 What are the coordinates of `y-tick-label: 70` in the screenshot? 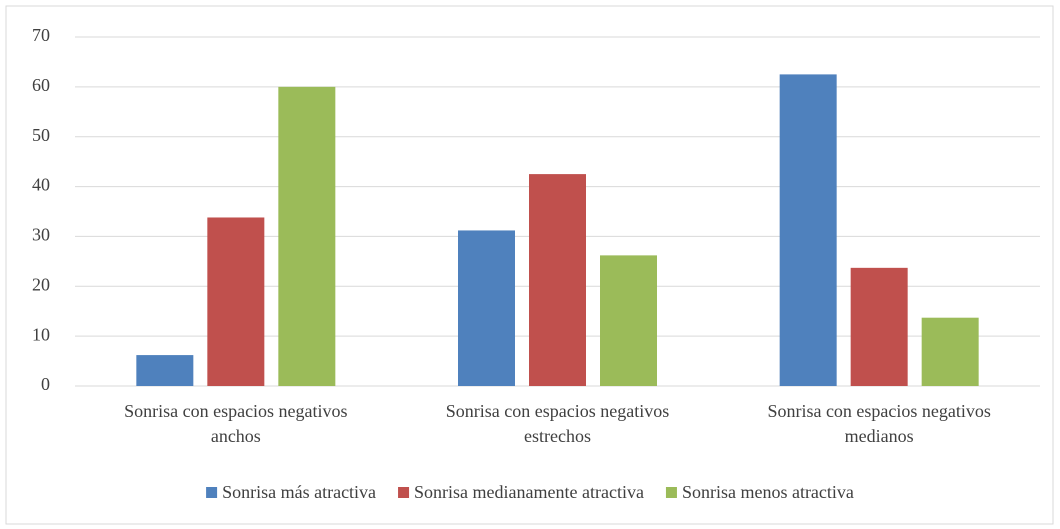 It's located at (41, 35).